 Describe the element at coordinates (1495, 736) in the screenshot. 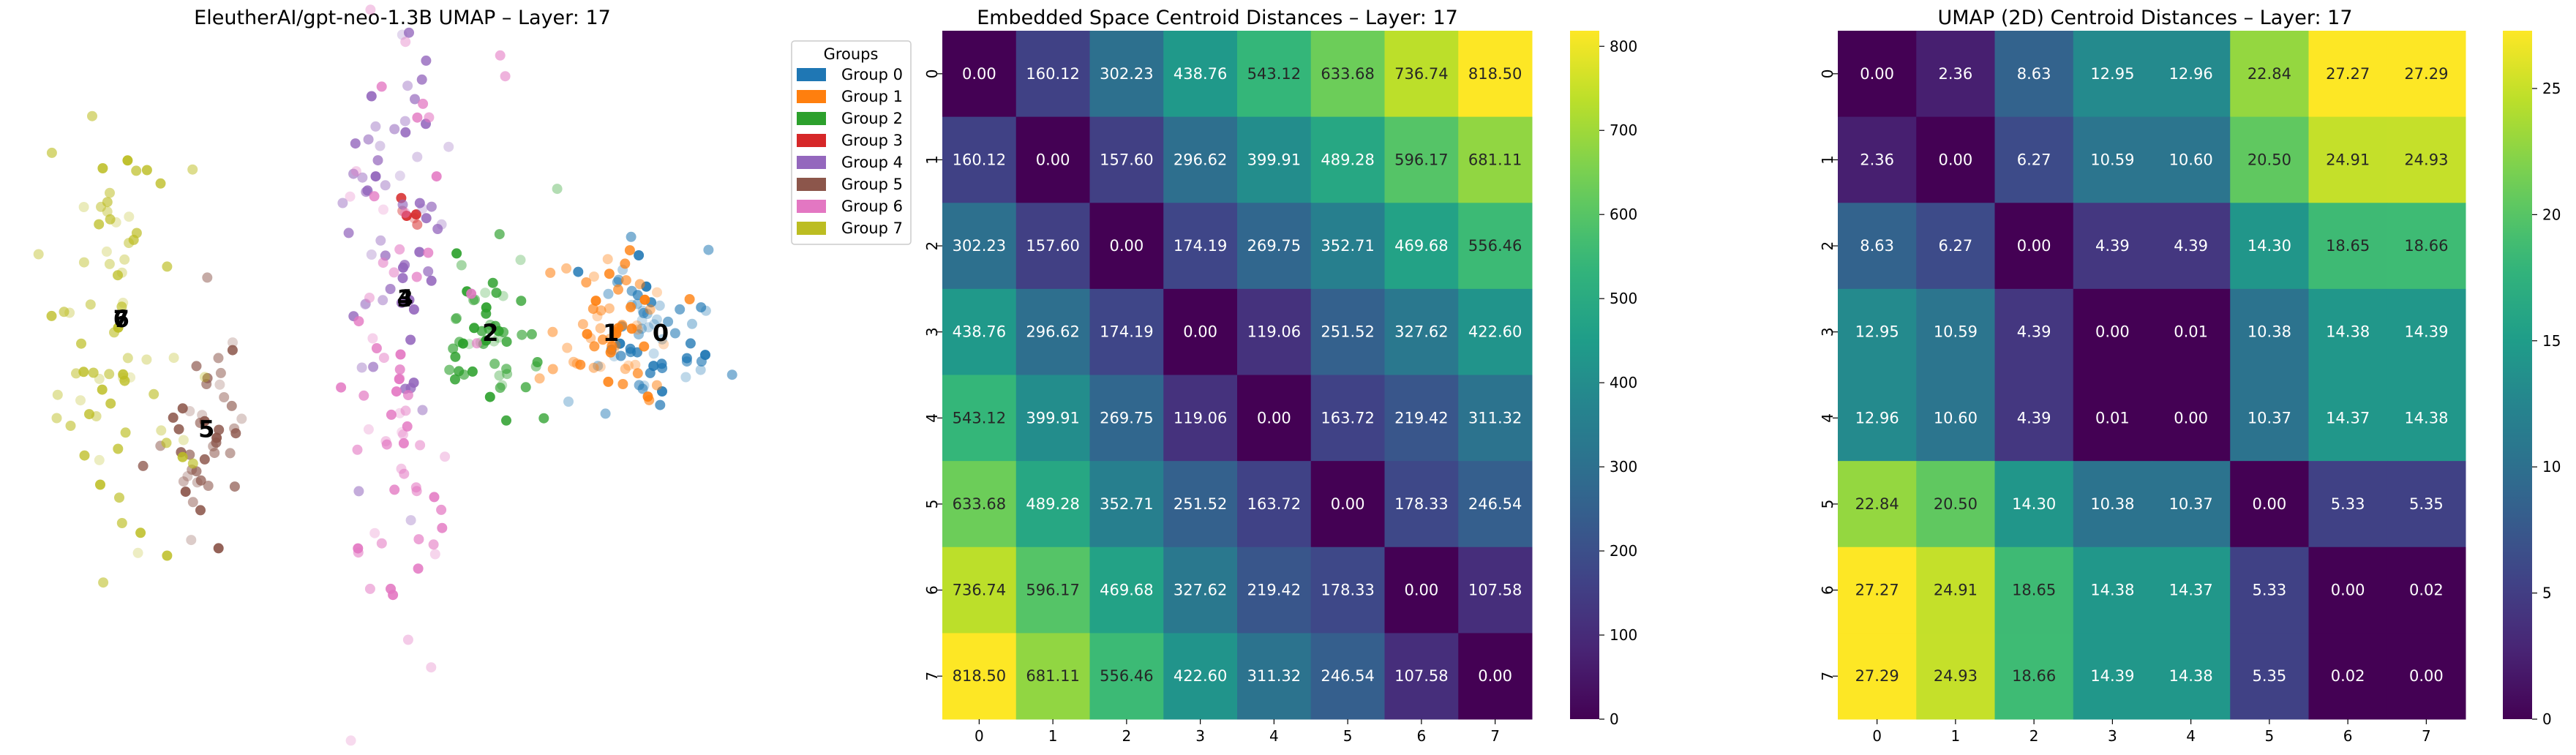

I see `x-tick-label: 7` at that location.